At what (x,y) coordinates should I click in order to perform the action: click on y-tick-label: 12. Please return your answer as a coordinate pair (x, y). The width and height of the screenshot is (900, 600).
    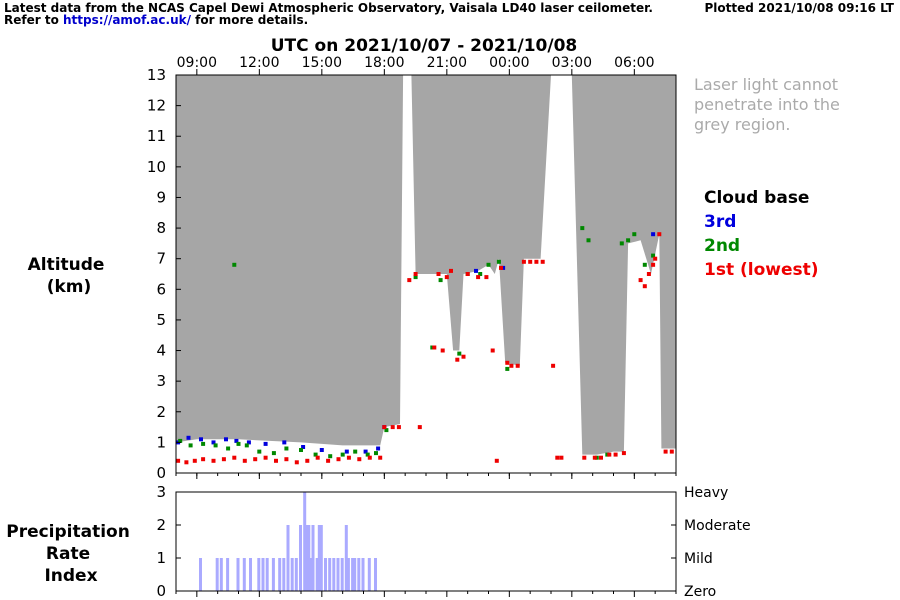
    Looking at the image, I should click on (156, 106).